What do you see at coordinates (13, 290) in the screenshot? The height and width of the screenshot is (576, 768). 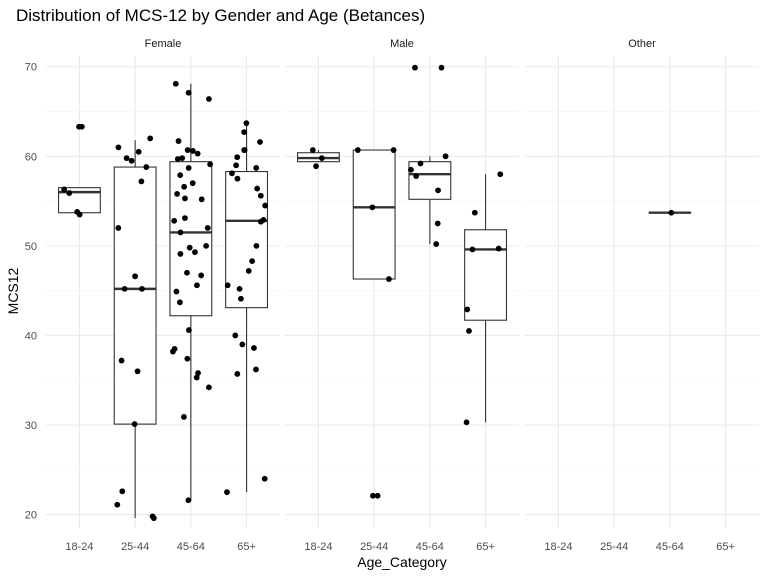 I see `y-axis-title: MCS12` at bounding box center [13, 290].